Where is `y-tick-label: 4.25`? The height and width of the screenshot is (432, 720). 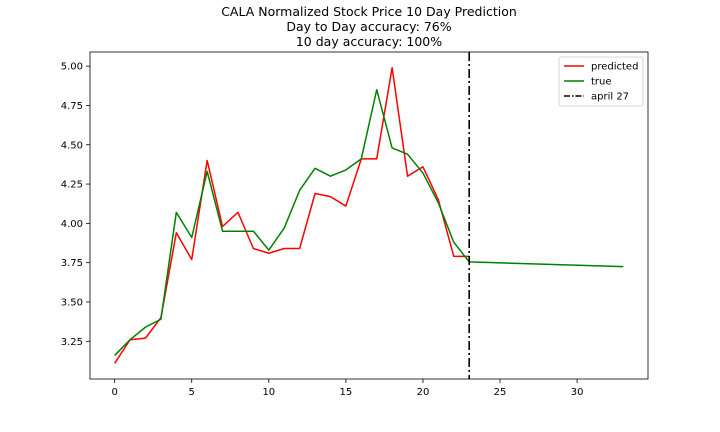 y-tick-label: 4.25 is located at coordinates (72, 185).